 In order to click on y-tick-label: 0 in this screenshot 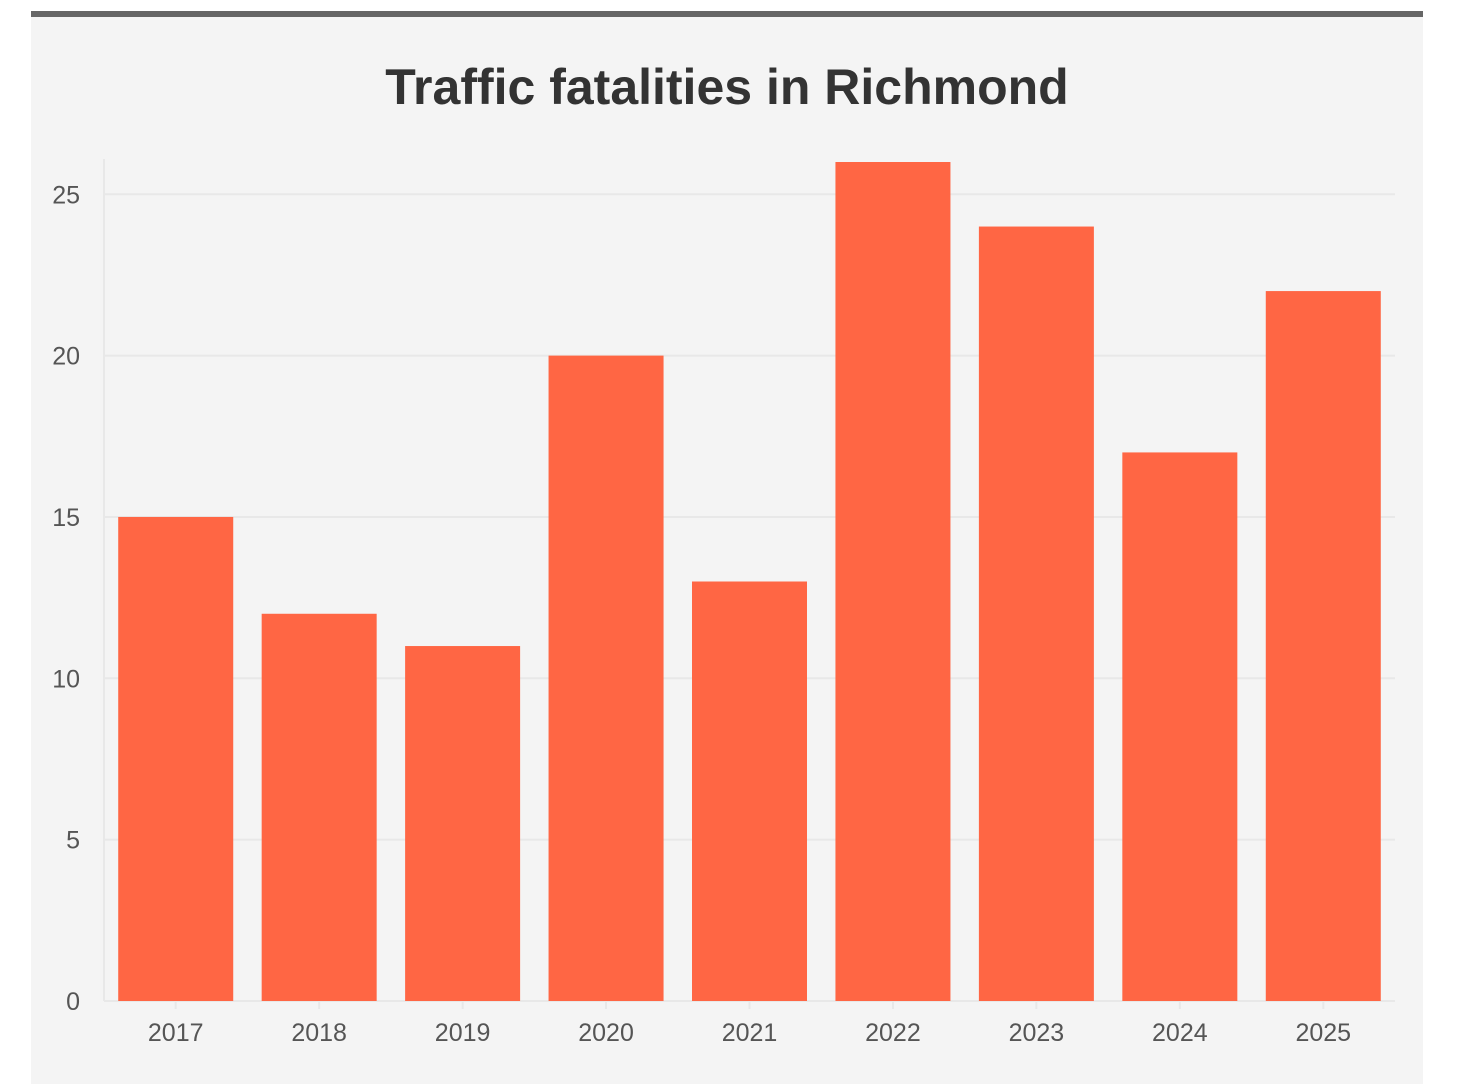, I will do `click(73, 1002)`.